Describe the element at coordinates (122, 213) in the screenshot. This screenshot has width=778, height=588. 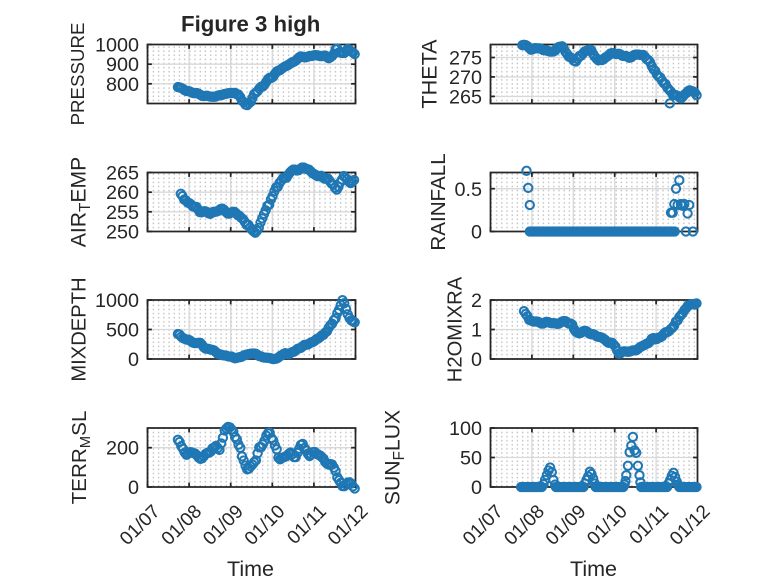
I see `svg-text: 255` at that location.